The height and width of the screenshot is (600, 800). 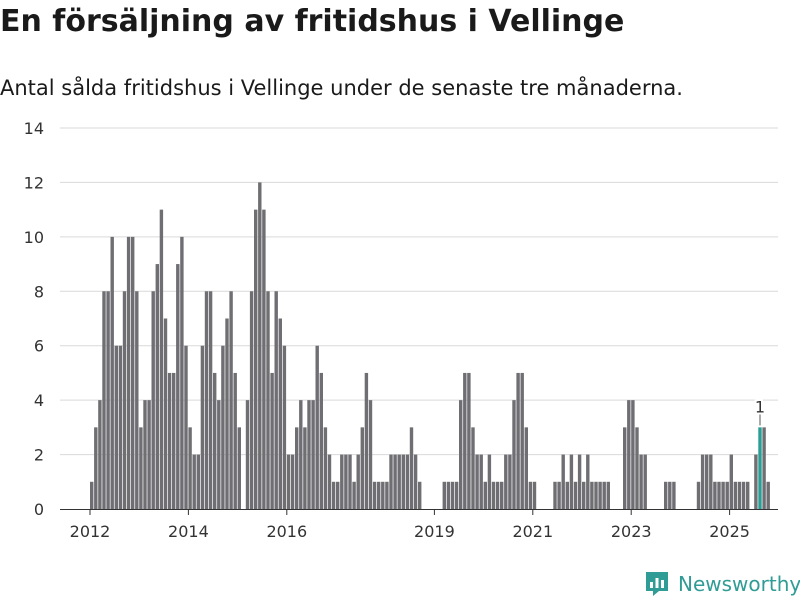 I want to click on y-tick-label: 14, so click(x=34, y=128).